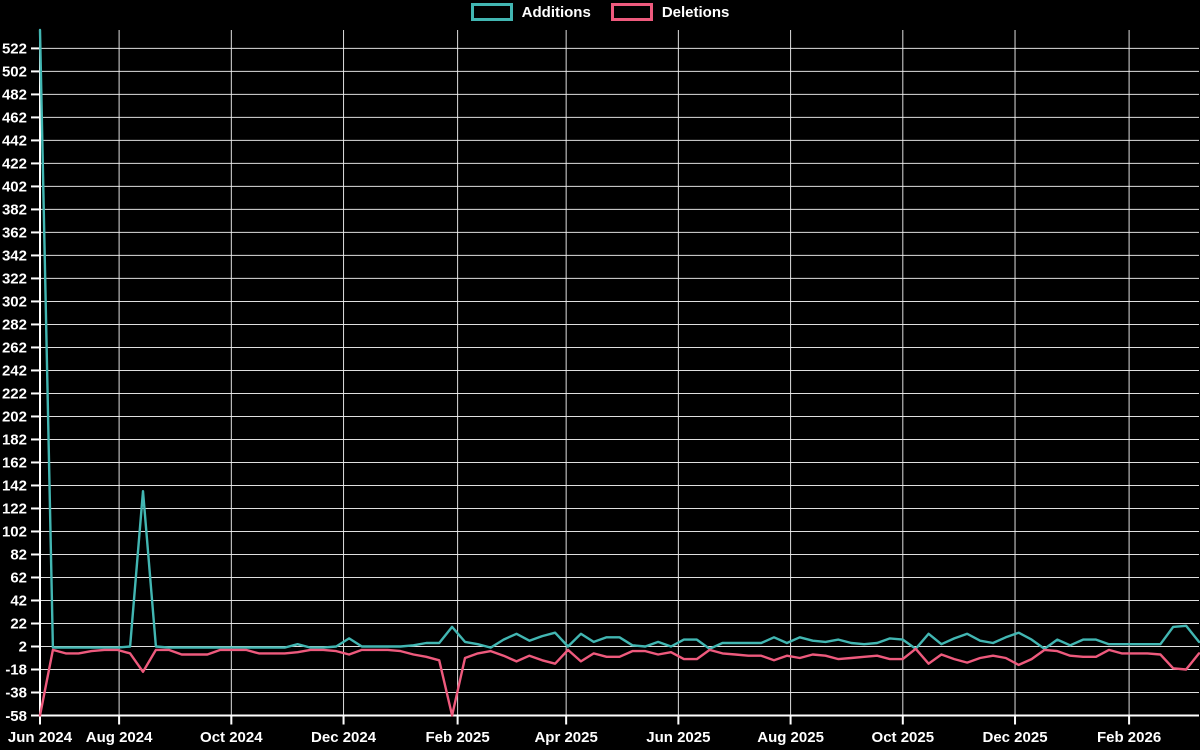  Describe the element at coordinates (16, 693) in the screenshot. I see `y-tick-label: -38` at that location.